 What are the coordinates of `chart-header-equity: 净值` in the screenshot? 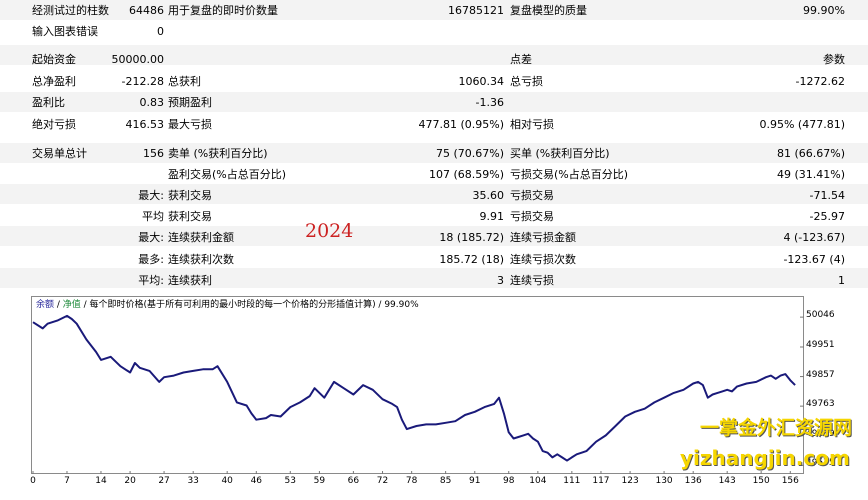 It's located at (71, 305).